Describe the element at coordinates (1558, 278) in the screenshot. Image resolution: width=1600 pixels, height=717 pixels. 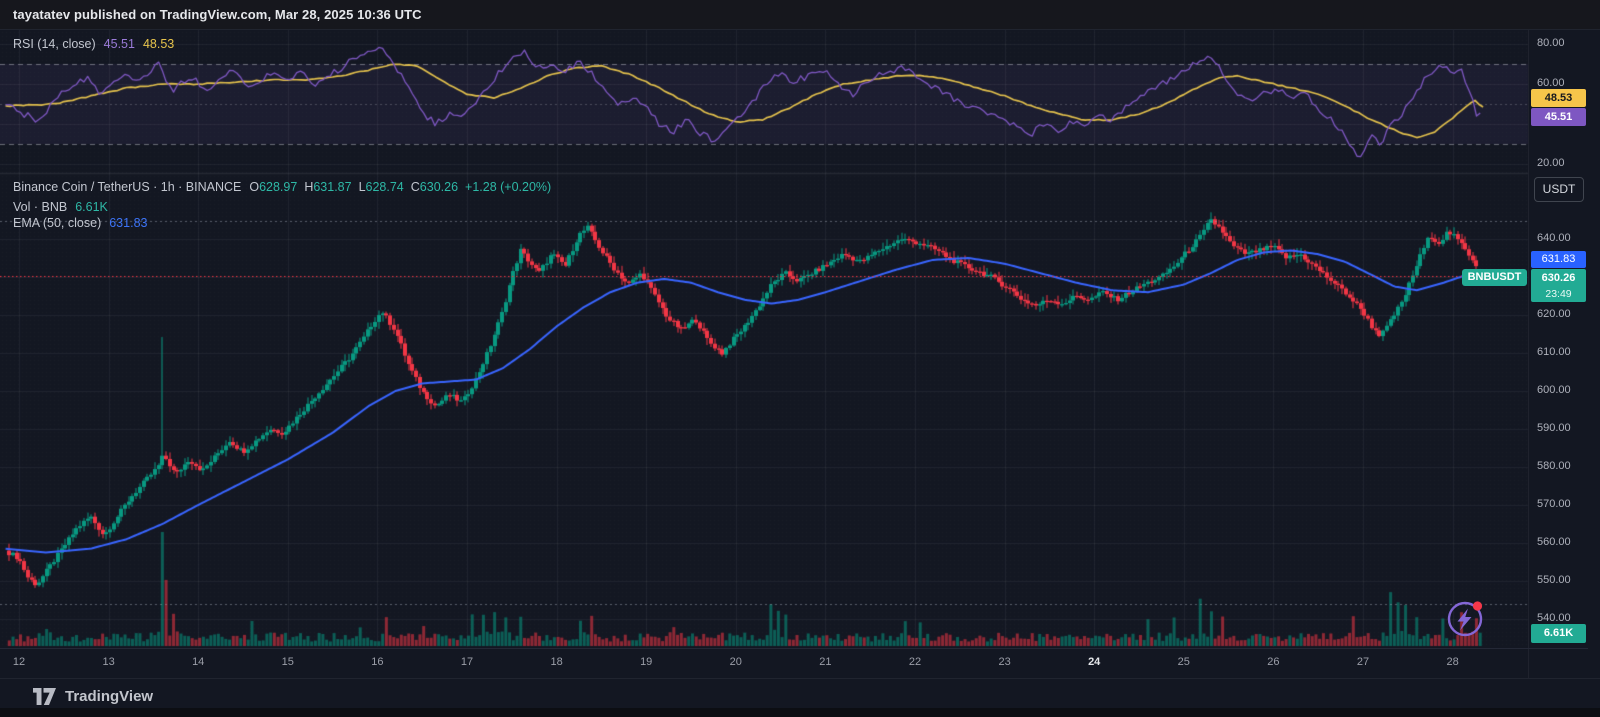
I see `last-price-value: 630.26` at that location.